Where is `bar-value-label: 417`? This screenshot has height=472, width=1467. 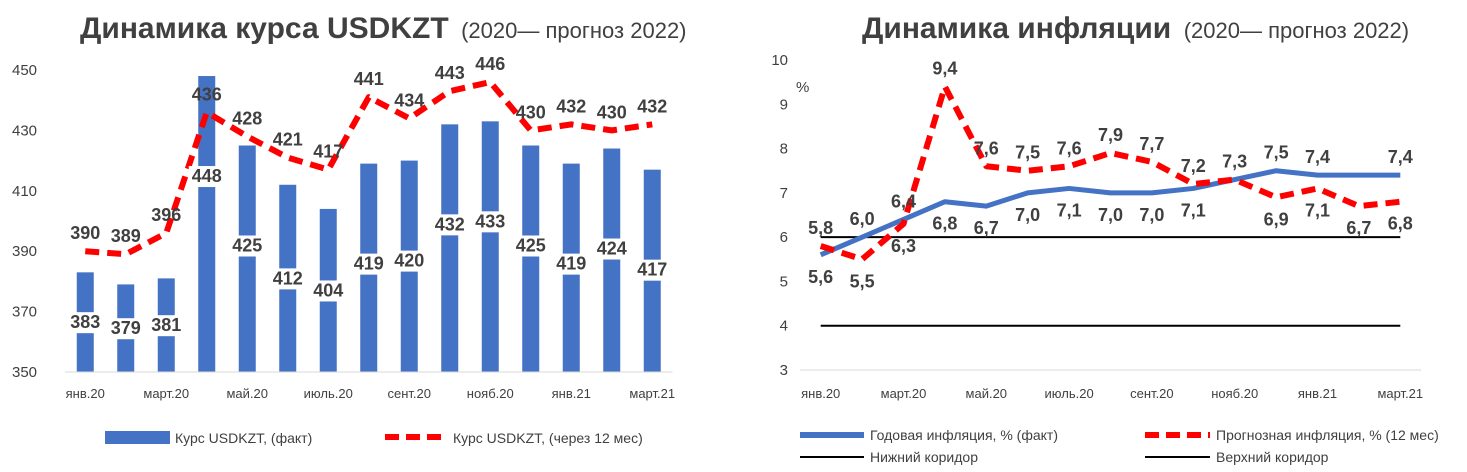
bar-value-label: 417 is located at coordinates (652, 270).